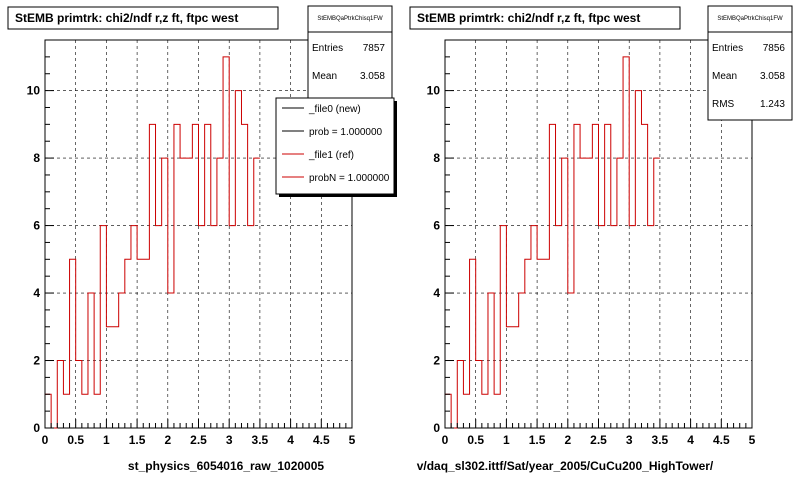 The height and width of the screenshot is (480, 800). Describe the element at coordinates (226, 466) in the screenshot. I see `x-axis-label: st_physics_6054016_raw_1020005` at that location.